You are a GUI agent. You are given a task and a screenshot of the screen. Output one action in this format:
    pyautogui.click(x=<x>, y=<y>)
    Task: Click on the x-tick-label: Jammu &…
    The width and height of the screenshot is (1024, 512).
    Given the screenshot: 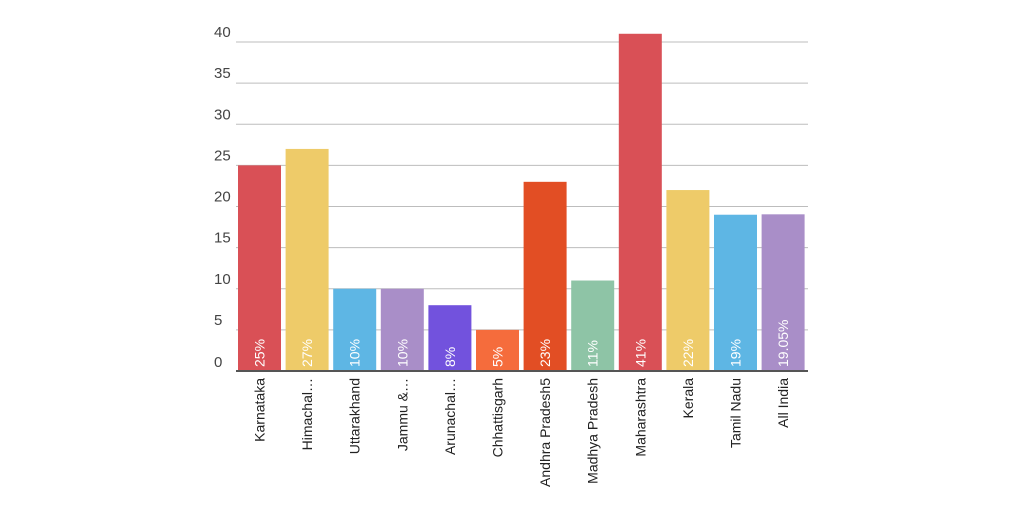 What is the action you would take?
    pyautogui.click(x=402, y=414)
    